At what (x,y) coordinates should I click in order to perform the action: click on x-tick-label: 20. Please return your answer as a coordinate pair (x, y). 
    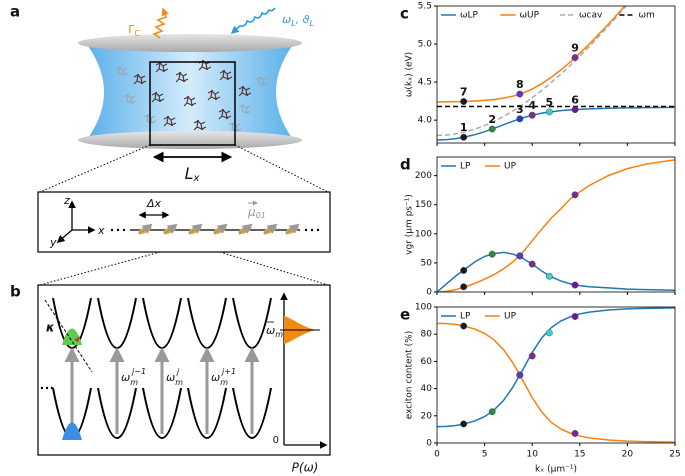
    Looking at the image, I should click on (628, 455).